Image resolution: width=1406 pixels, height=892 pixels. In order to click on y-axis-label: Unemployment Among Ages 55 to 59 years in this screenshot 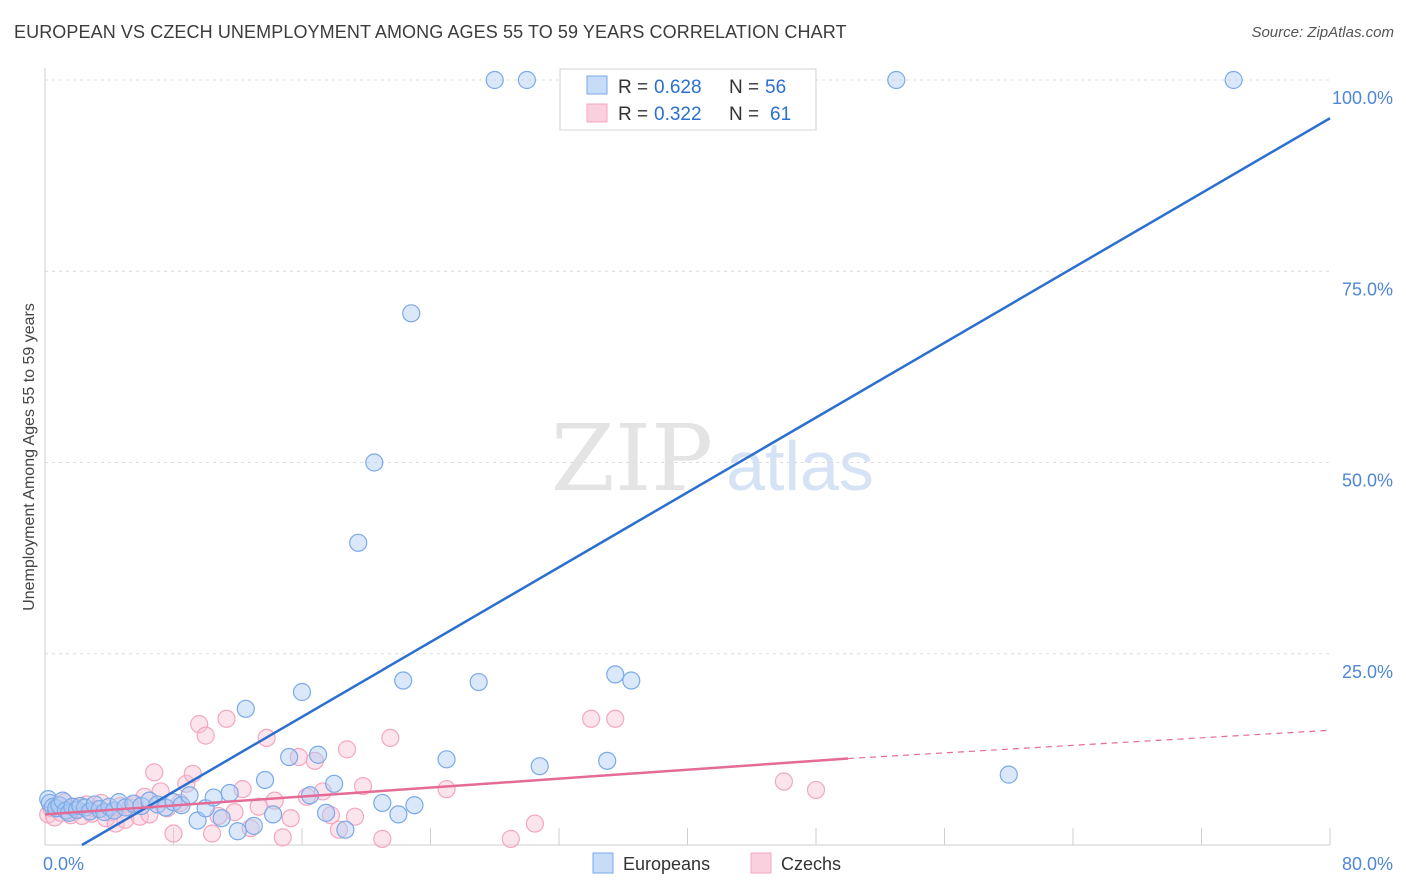, I will do `click(29, 457)`.